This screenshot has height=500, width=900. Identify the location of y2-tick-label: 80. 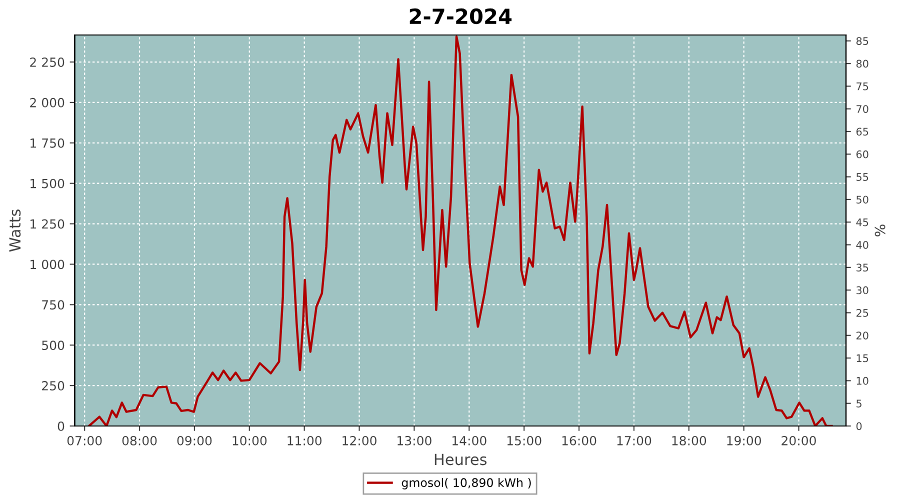
(862, 64).